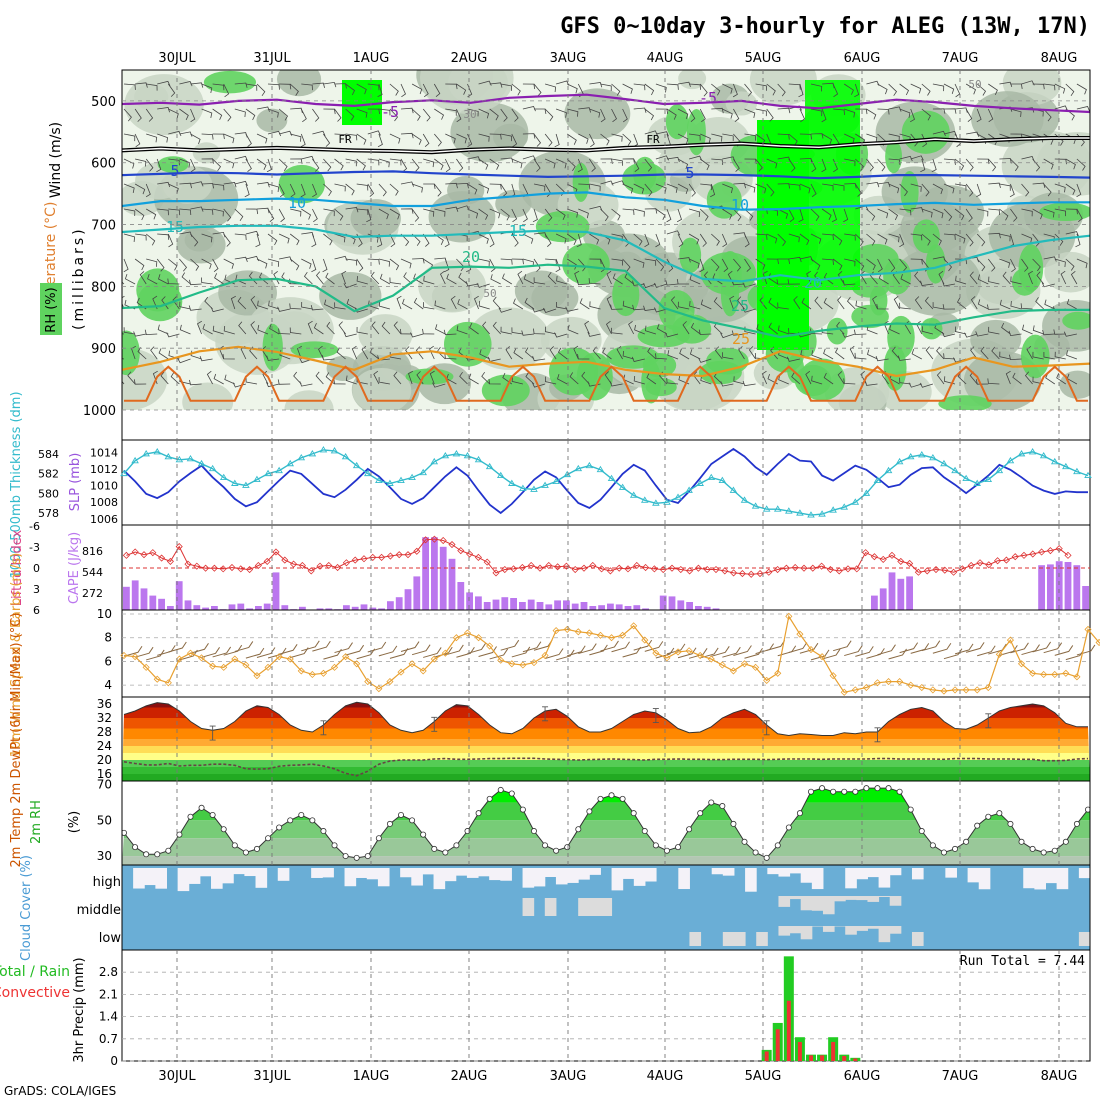  What do you see at coordinates (562, 226) in the screenshot?
I see `rh-moist-blob` at bounding box center [562, 226].